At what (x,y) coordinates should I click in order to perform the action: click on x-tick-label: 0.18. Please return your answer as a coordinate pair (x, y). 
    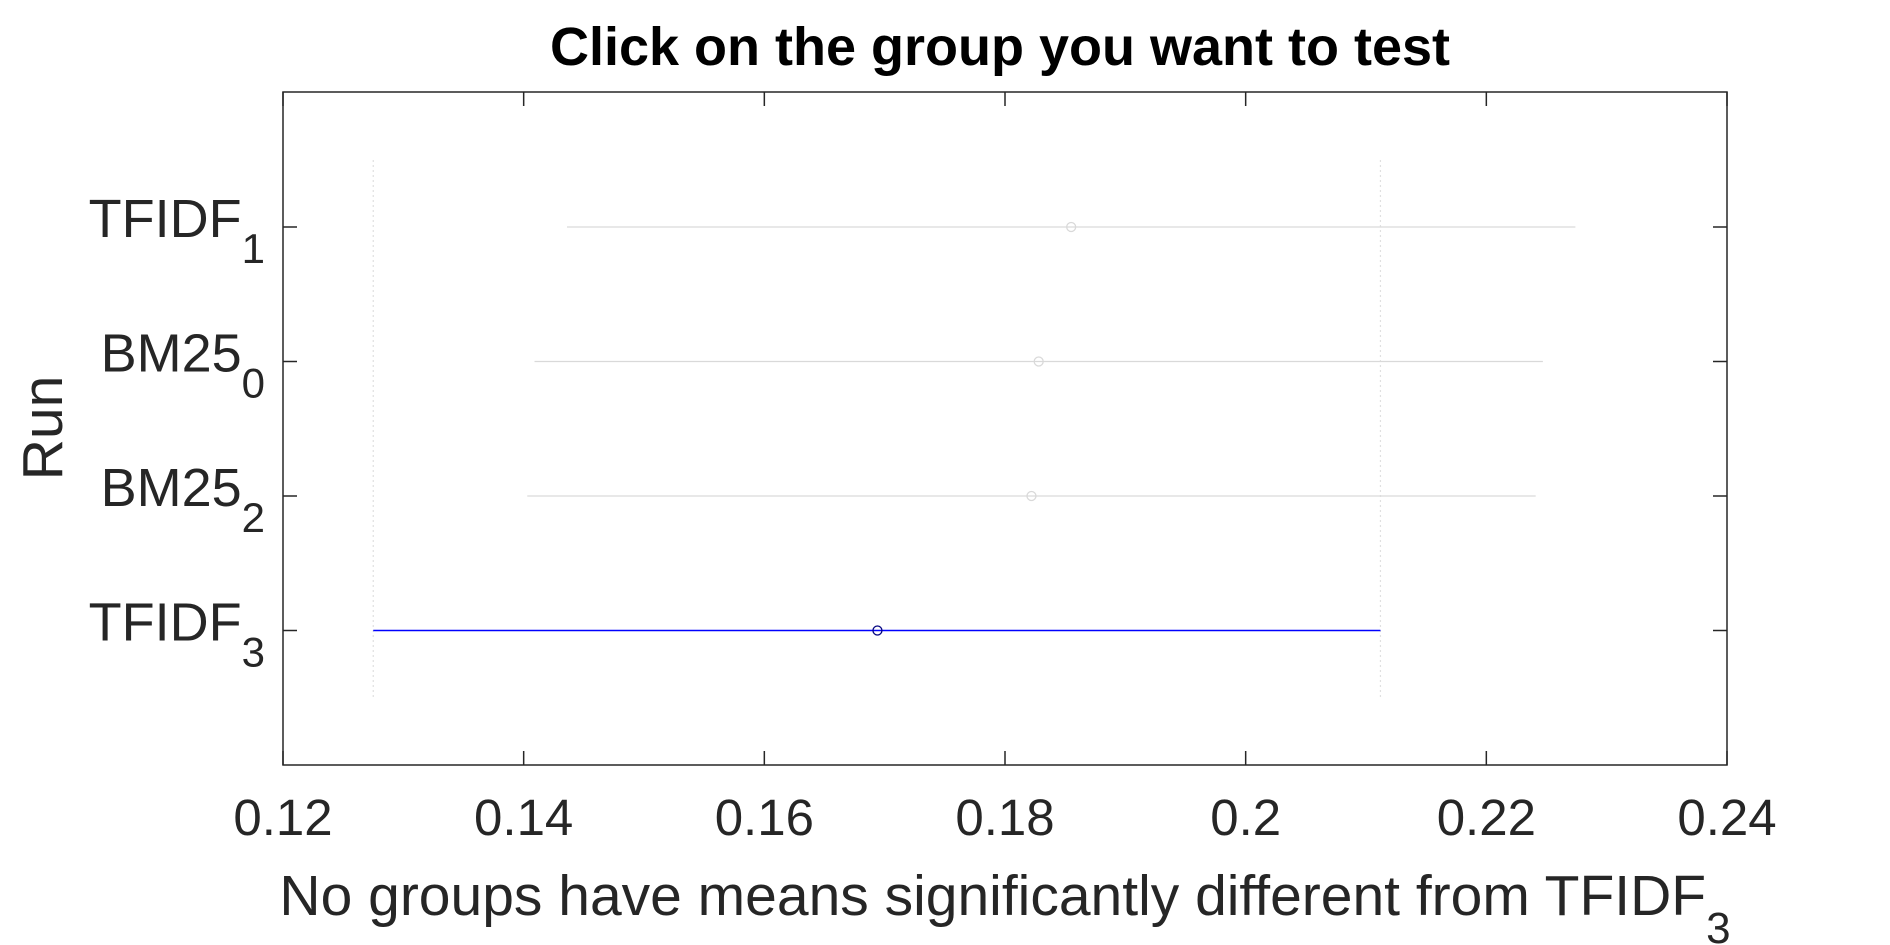
    Looking at the image, I should click on (1004, 817).